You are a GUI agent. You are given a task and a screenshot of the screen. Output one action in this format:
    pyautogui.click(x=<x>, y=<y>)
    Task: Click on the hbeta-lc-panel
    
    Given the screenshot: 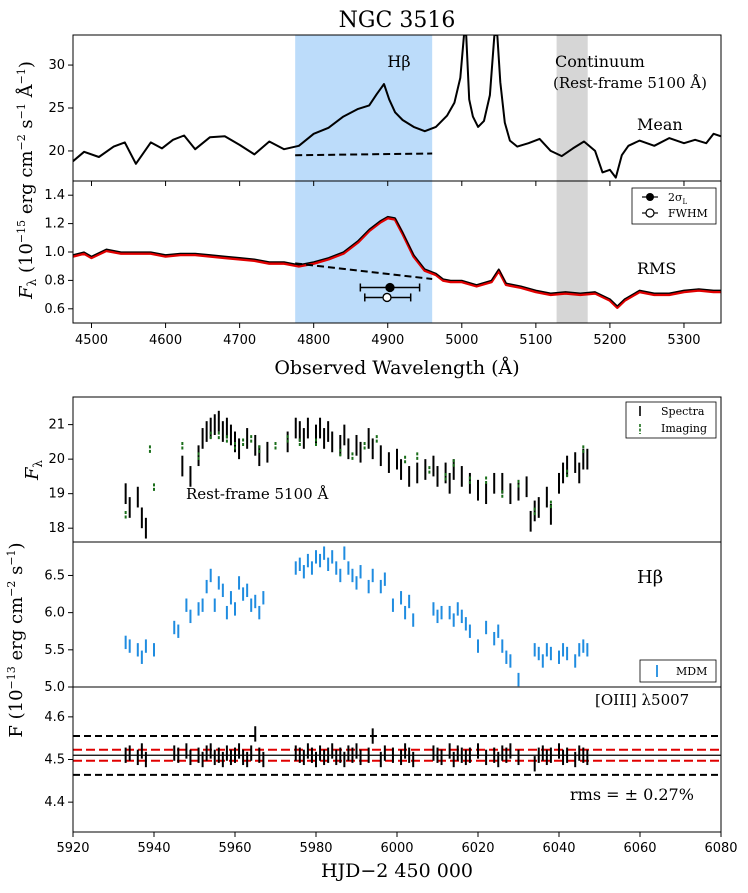 What is the action you would take?
    pyautogui.click(x=356, y=616)
    